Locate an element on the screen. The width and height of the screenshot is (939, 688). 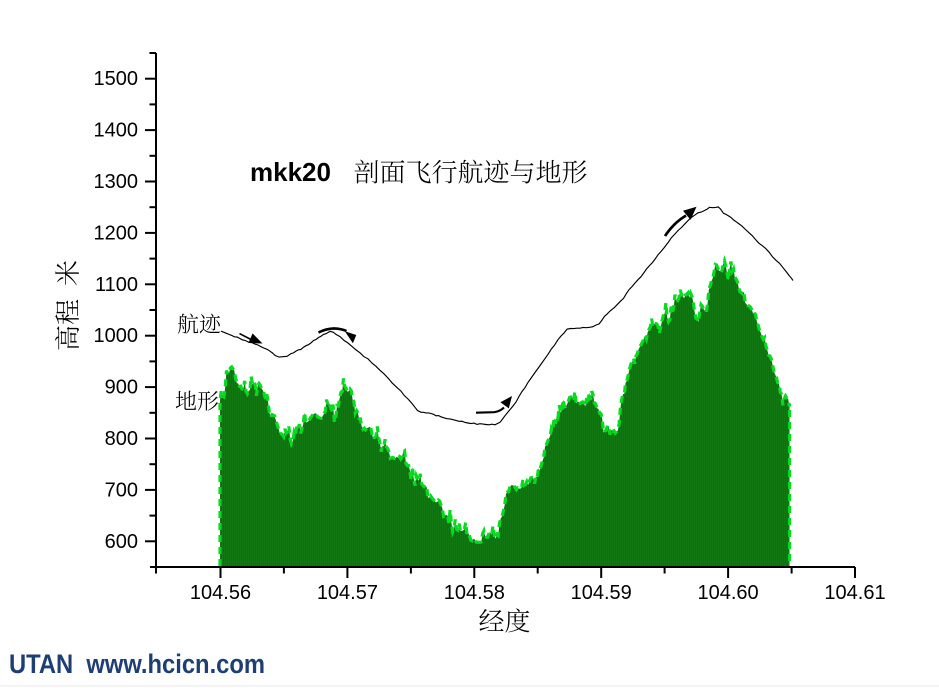
svg-text: 1000 is located at coordinates (116, 336).